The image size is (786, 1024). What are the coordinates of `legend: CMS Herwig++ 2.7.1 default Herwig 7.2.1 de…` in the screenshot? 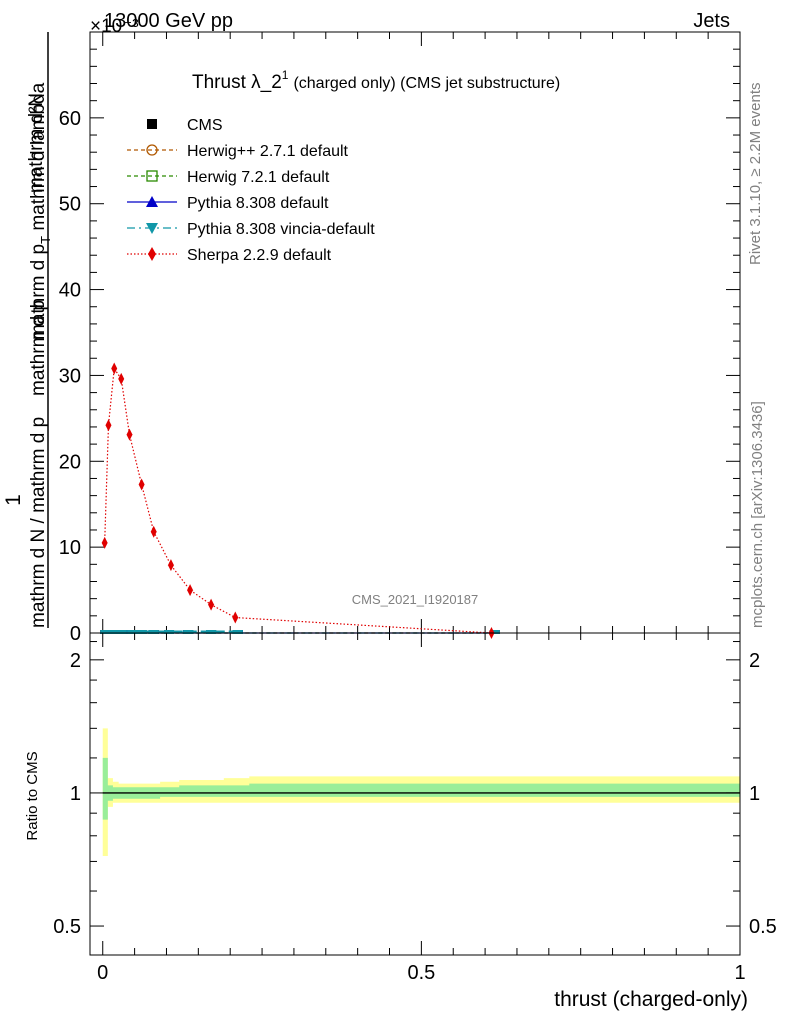 It's located at (251, 190).